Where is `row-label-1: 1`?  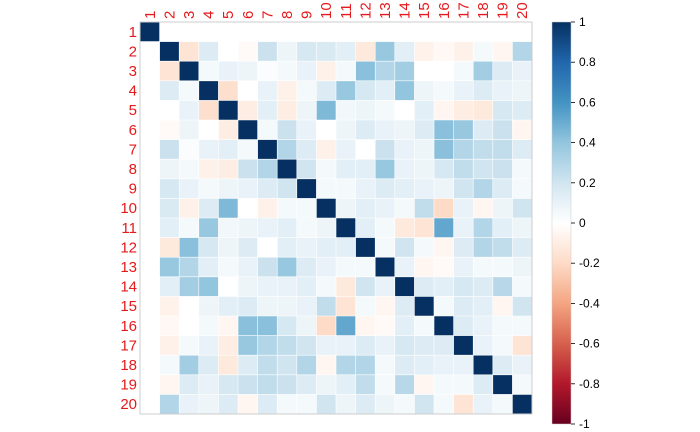 row-label-1: 1 is located at coordinates (133, 32).